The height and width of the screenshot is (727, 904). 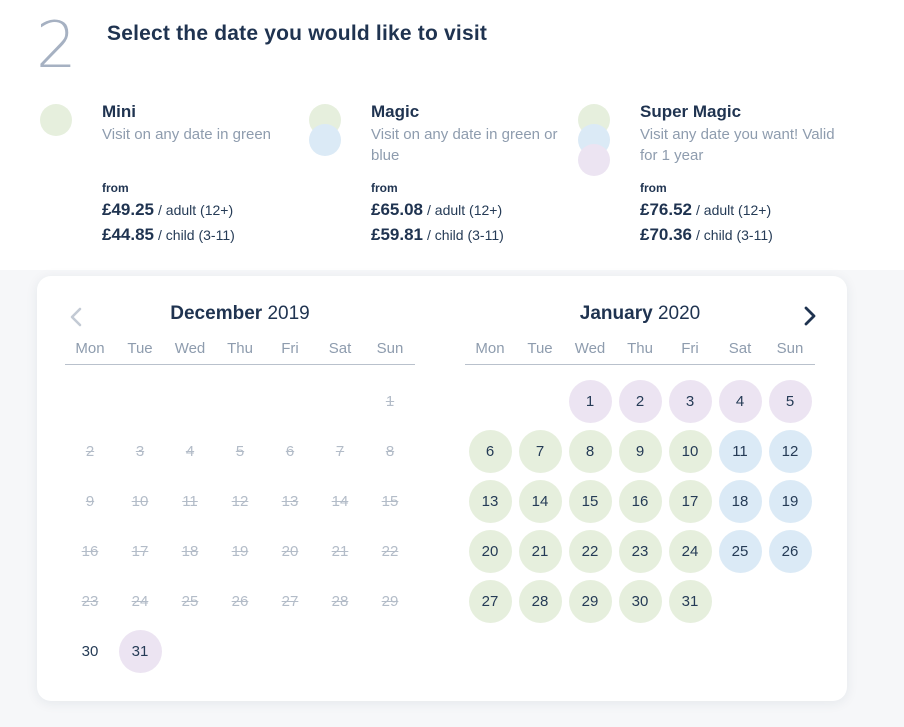 I want to click on child-price-row: £70.36/ child (3-11), so click(x=706, y=235).